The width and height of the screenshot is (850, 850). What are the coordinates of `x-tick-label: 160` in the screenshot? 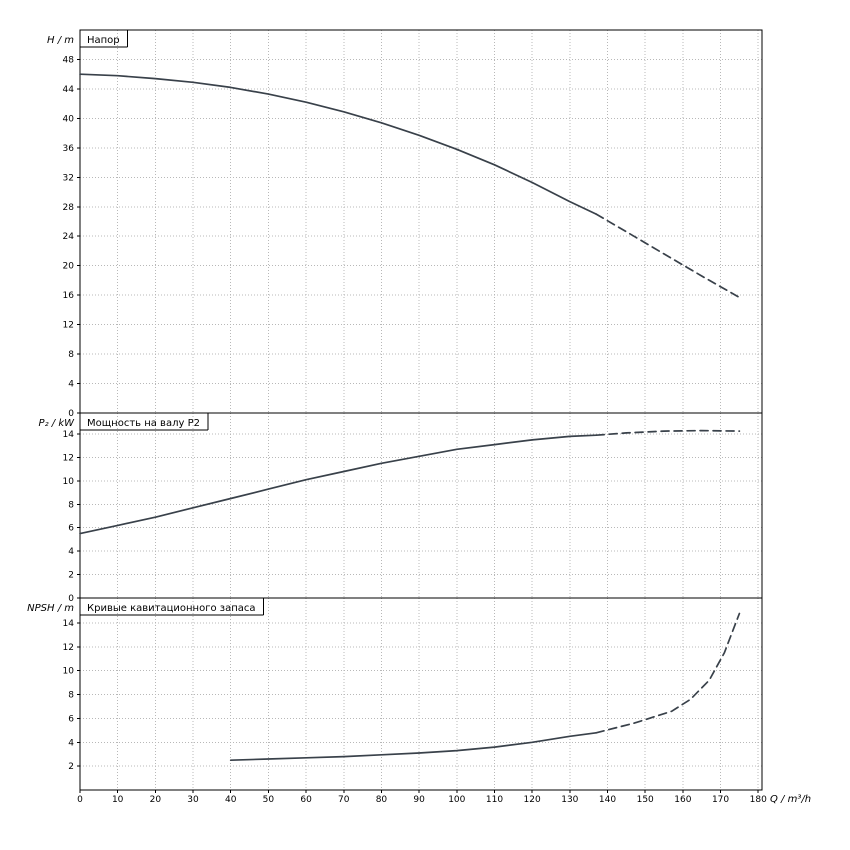 It's located at (682, 800).